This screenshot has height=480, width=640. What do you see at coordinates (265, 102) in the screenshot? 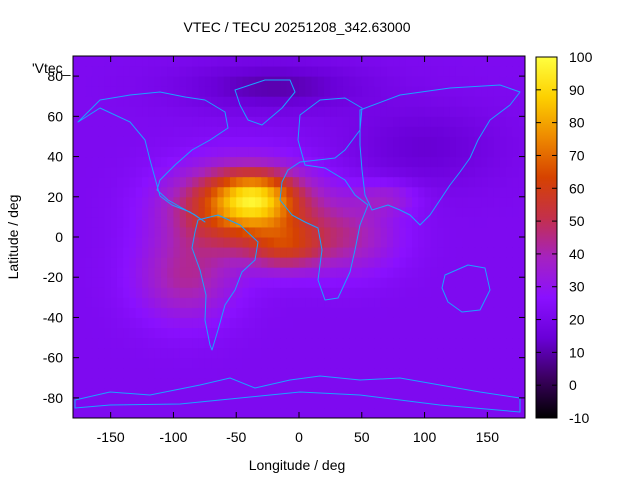
I see `greenland-coastline` at bounding box center [265, 102].